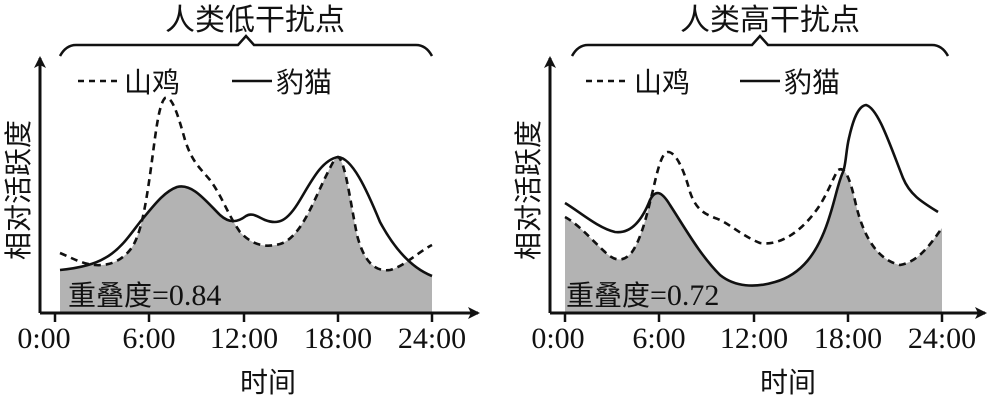  I want to click on overlap-annotation: 重叠度=0.72, so click(642, 295).